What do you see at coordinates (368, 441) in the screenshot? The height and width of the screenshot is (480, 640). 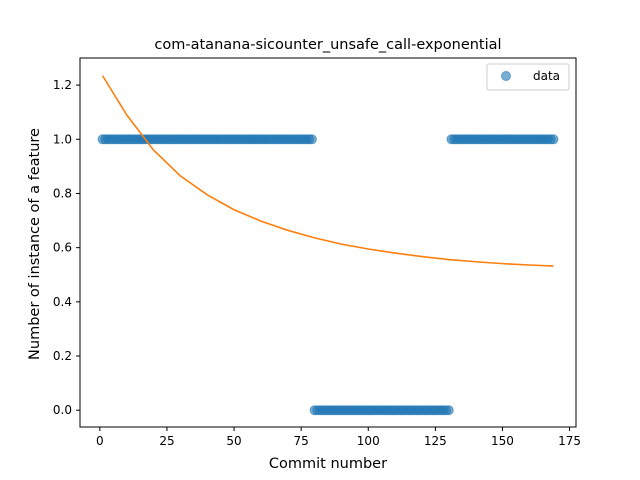 I see `x-tick-label: 100` at bounding box center [368, 441].